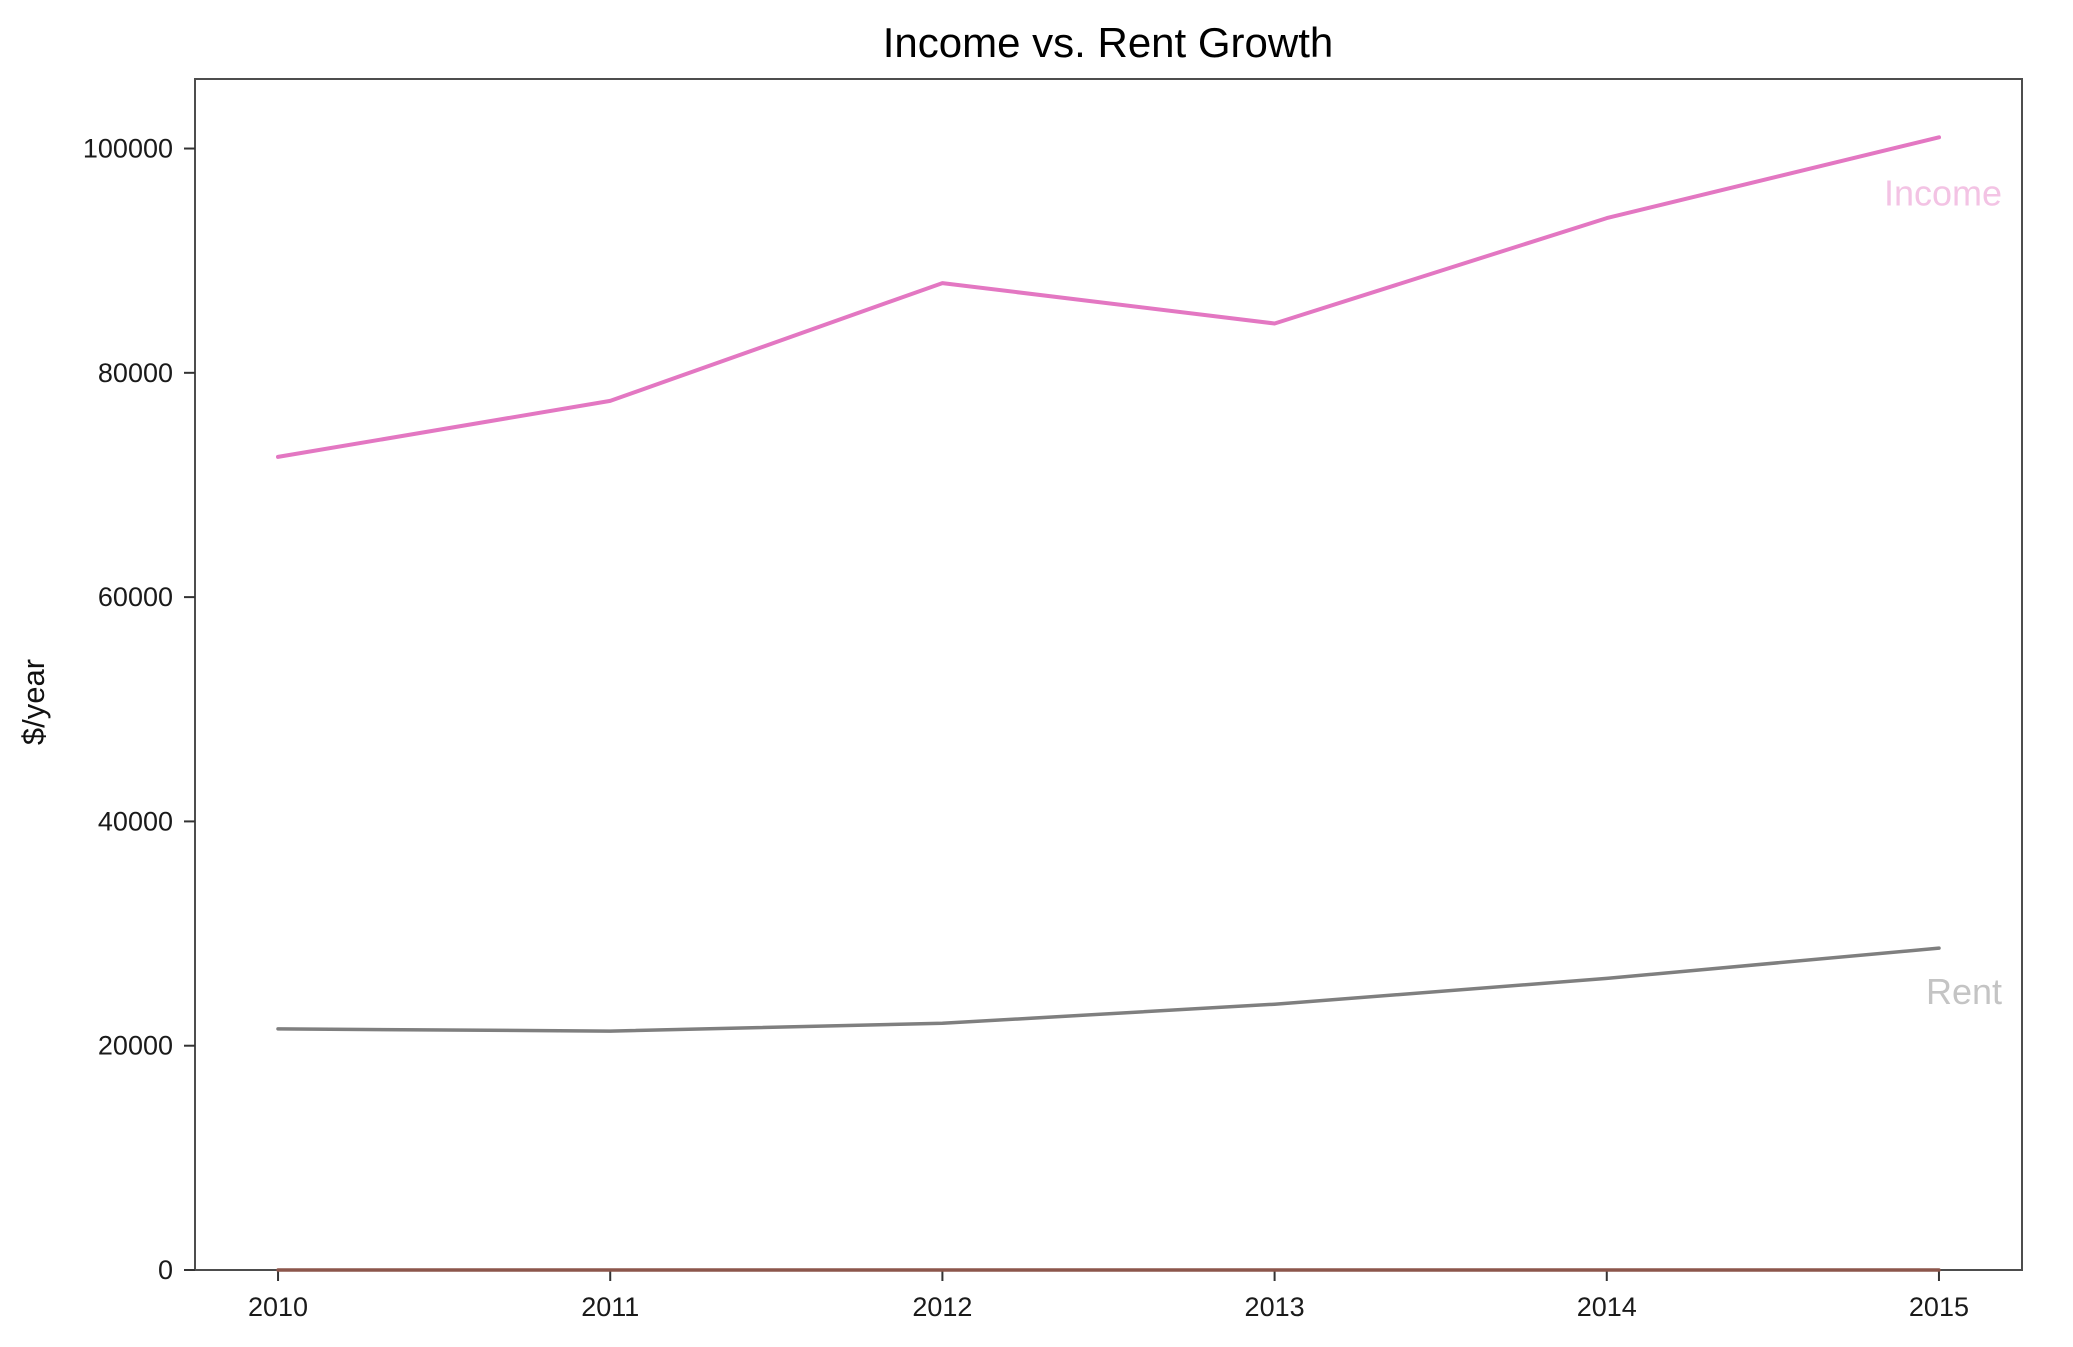  I want to click on chart-title: Income vs. Rent Growth, so click(1108, 42).